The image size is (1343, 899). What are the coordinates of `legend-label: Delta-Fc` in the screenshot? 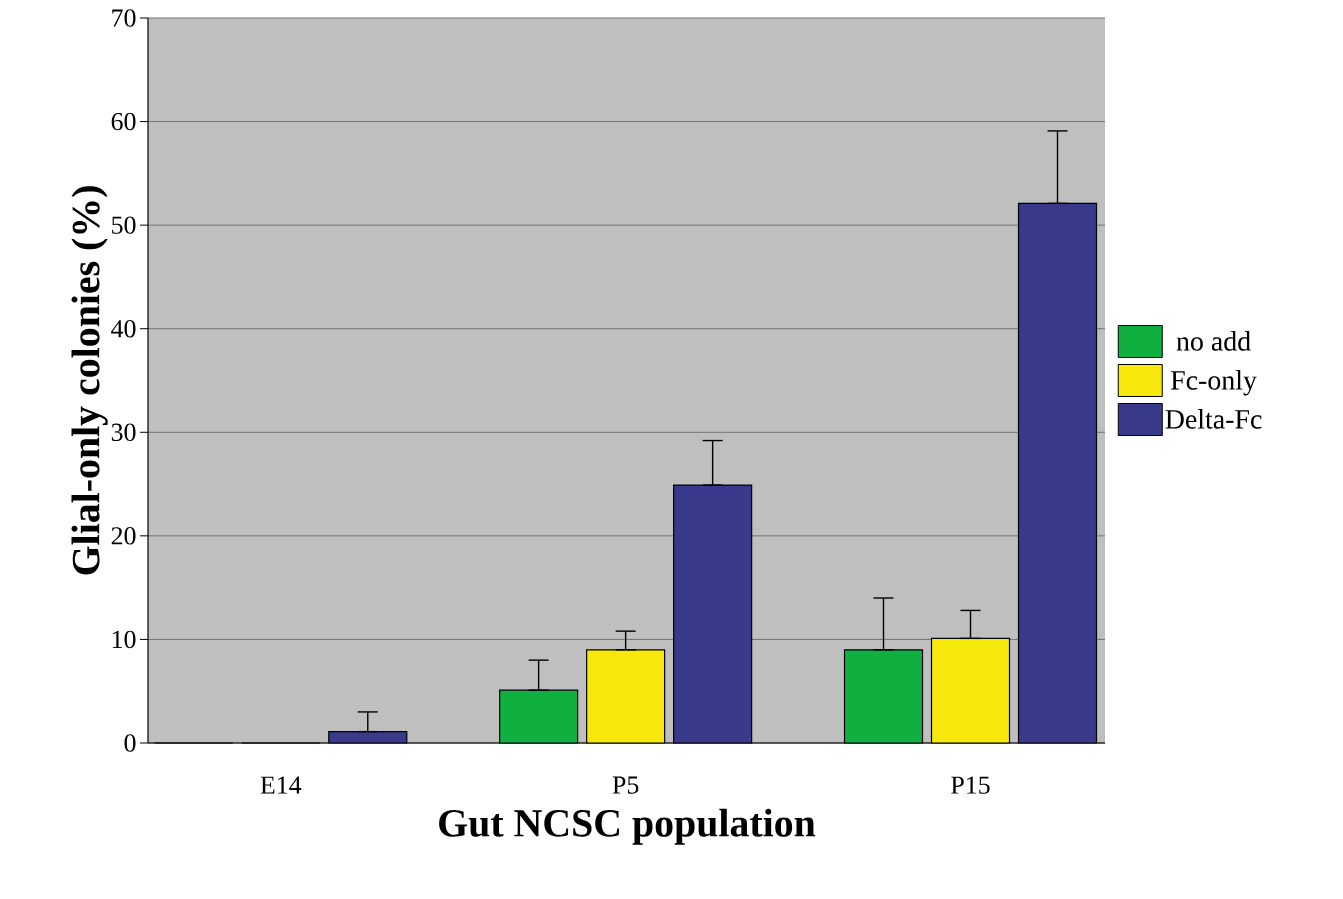 It's located at (1213, 419).